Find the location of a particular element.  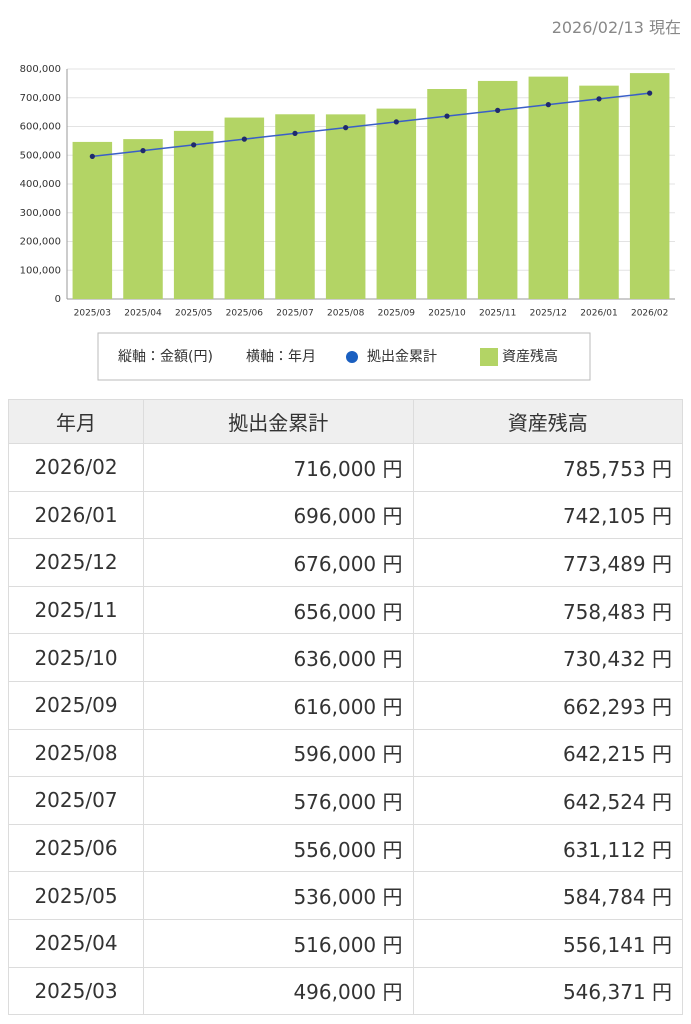

table-cell: 696,000 円 is located at coordinates (278, 515).